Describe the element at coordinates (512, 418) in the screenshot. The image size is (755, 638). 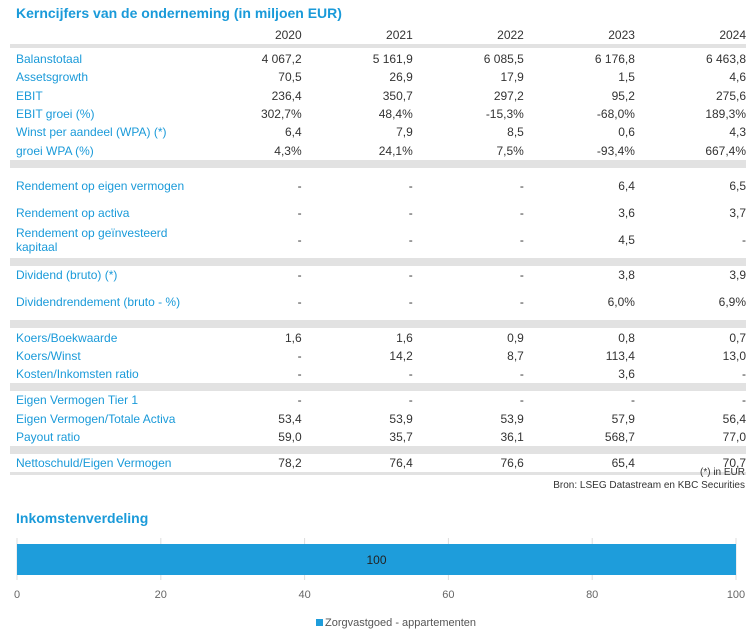
I see `cell-value: 53,9` at that location.